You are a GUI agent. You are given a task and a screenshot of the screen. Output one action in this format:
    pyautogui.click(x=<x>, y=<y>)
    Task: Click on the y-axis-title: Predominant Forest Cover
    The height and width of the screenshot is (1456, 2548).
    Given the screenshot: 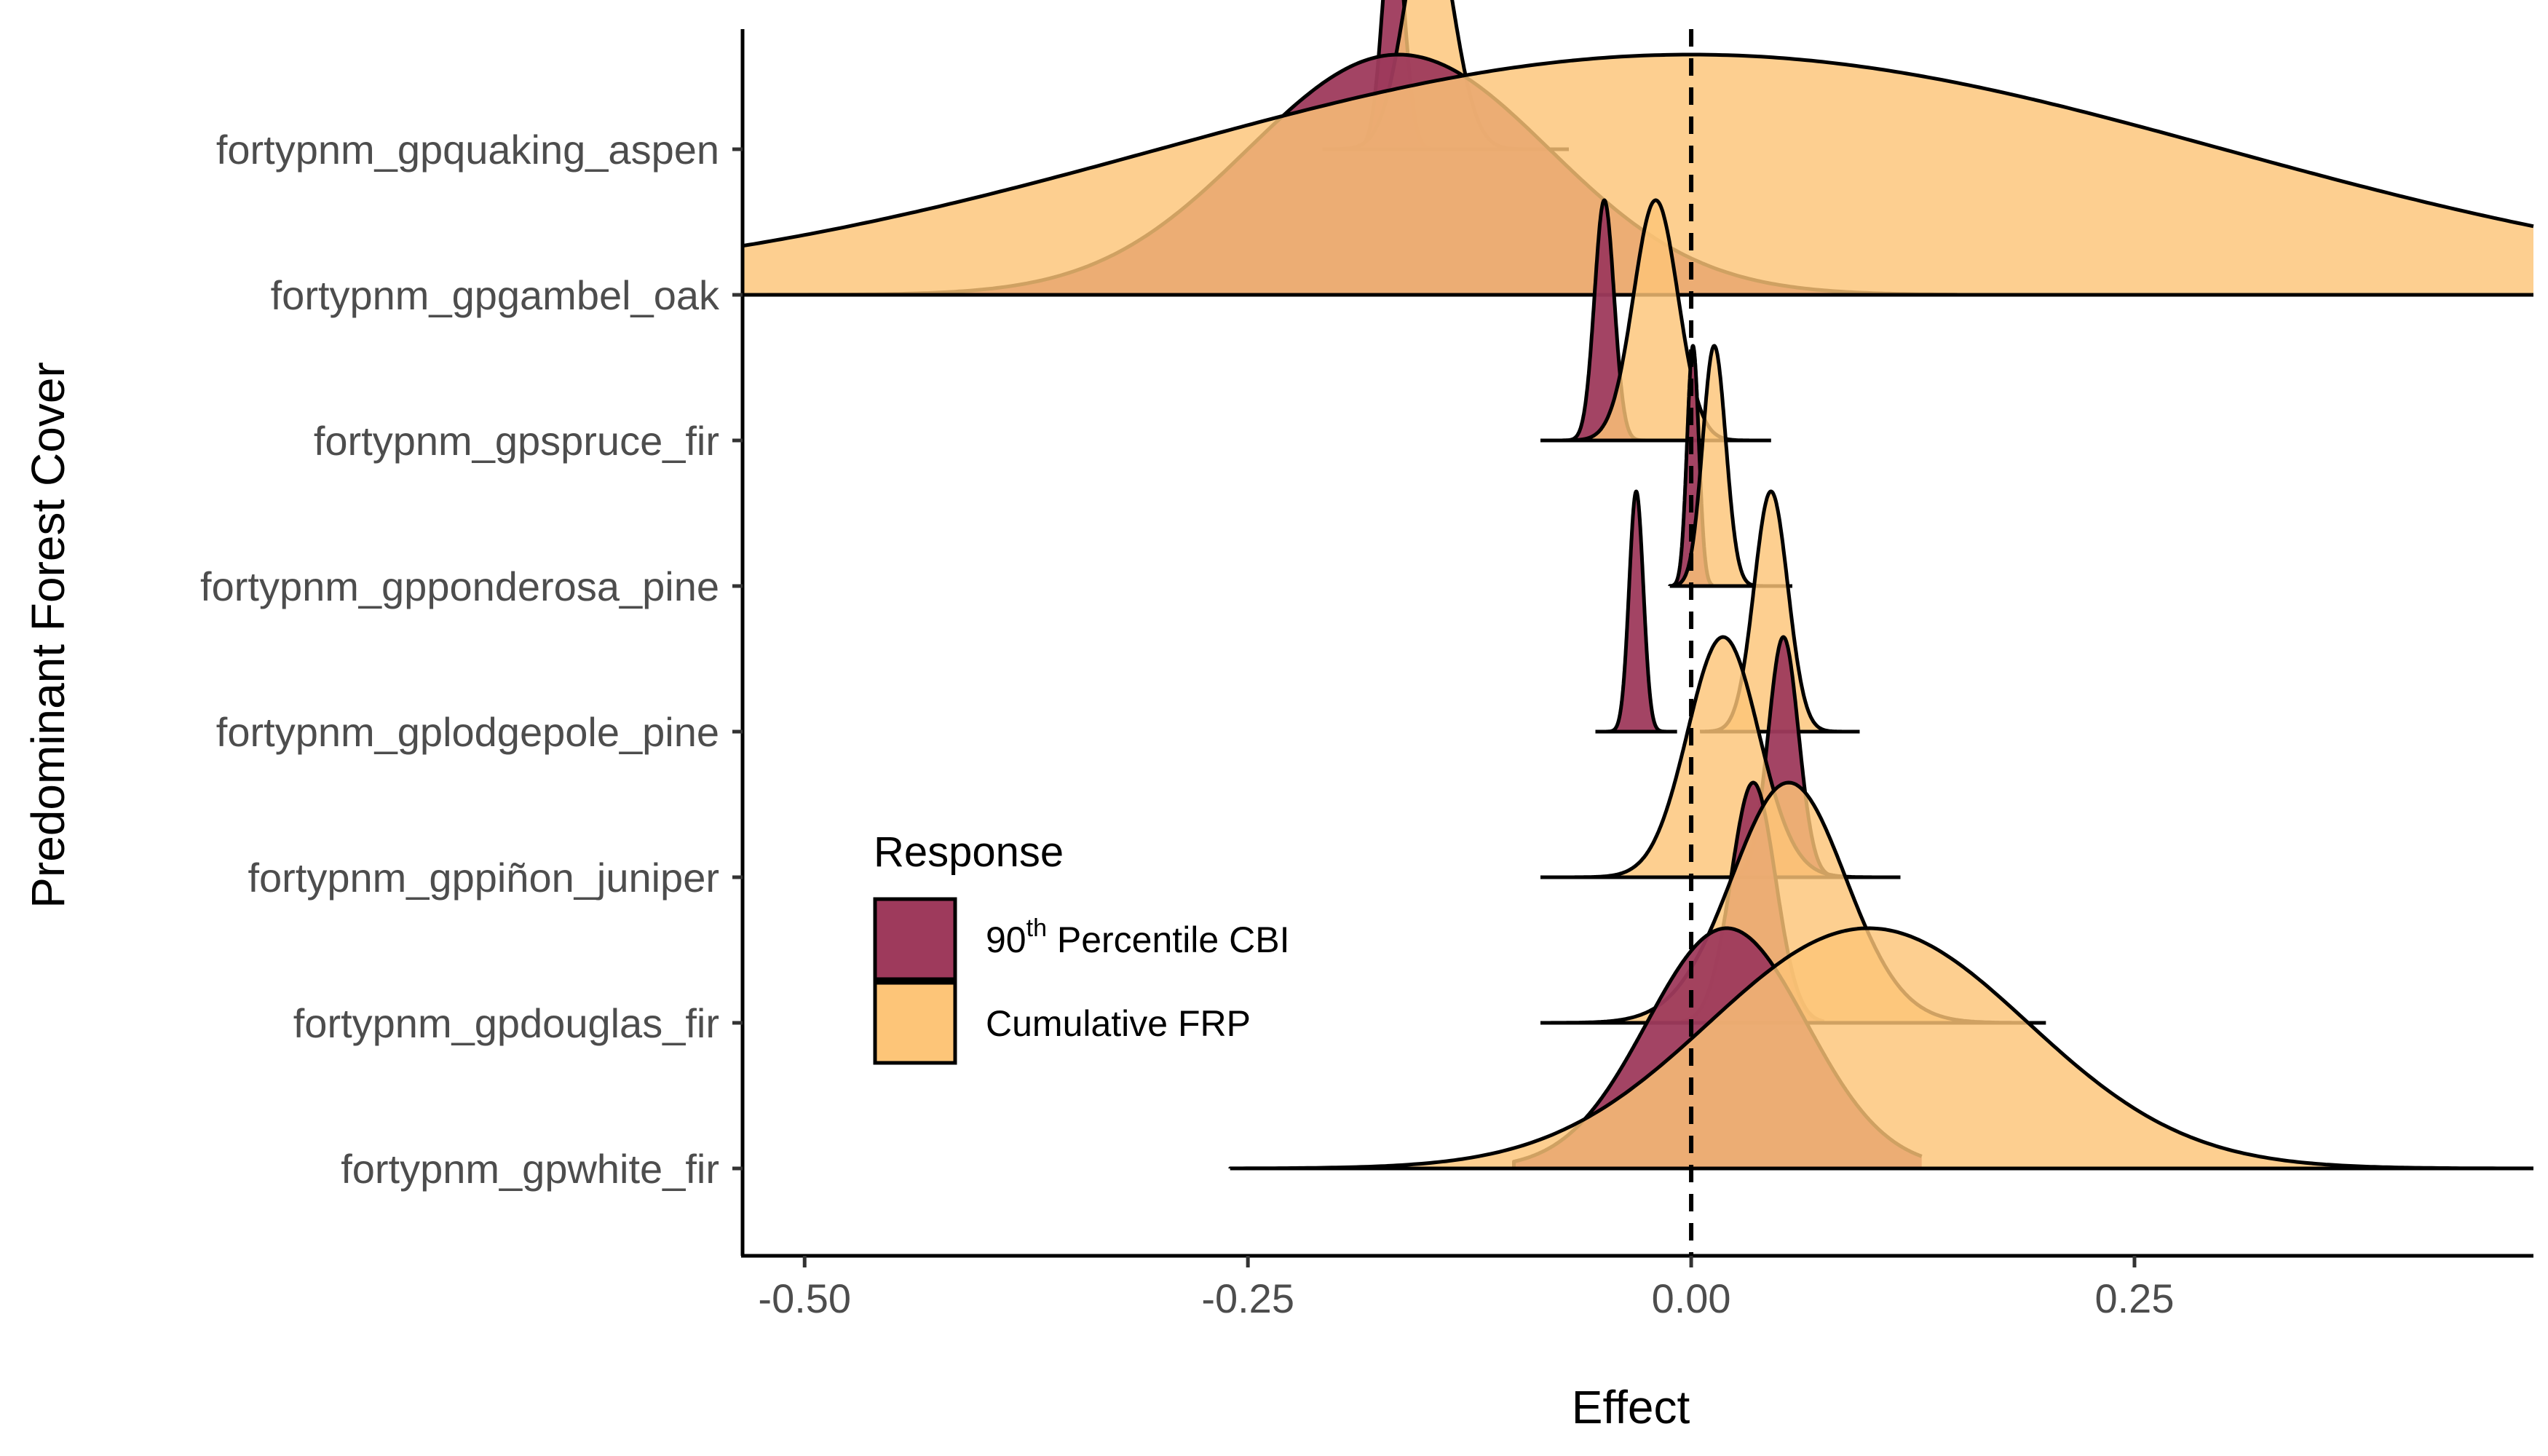 What is the action you would take?
    pyautogui.click(x=48, y=635)
    